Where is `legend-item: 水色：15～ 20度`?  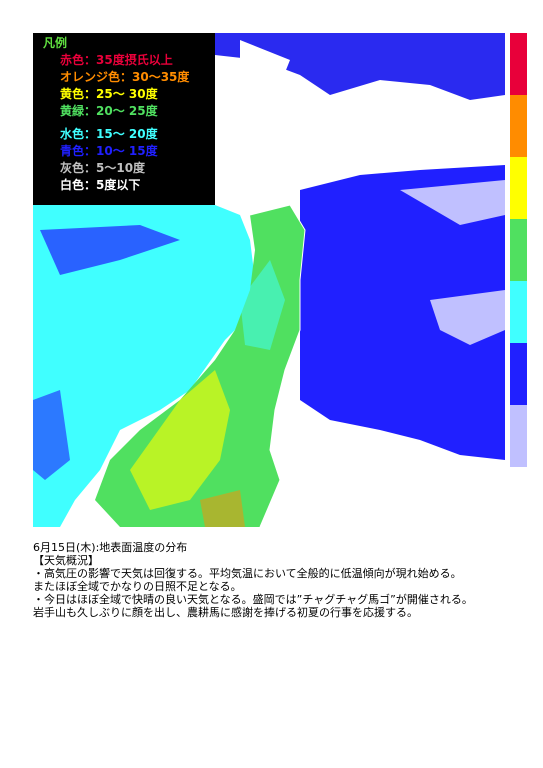 legend-item: 水色：15～ 20度 is located at coordinates (109, 134).